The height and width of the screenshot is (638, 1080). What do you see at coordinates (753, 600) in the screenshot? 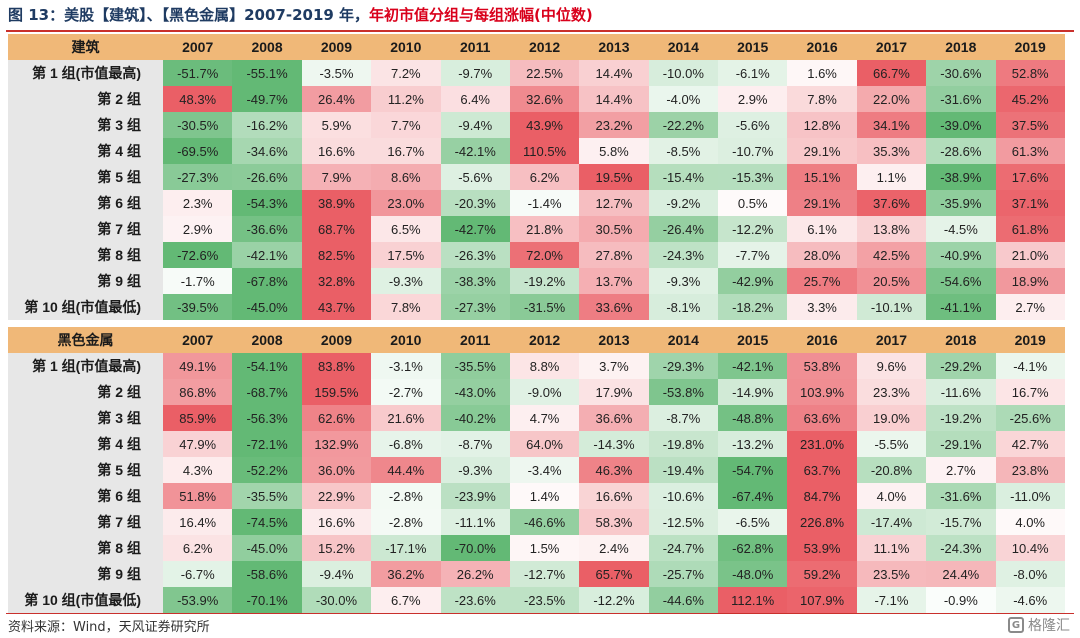
I see `value-cell: 112.1%` at bounding box center [753, 600].